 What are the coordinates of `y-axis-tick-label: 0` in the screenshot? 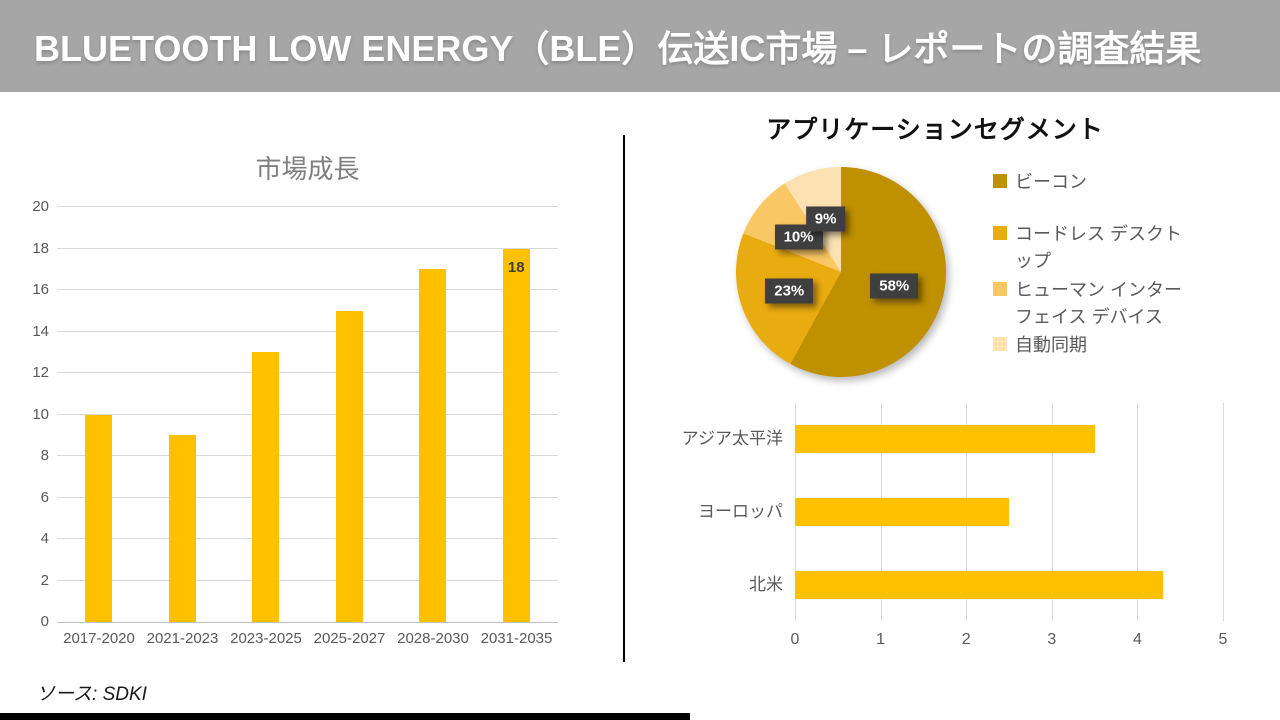 It's located at (44, 621).